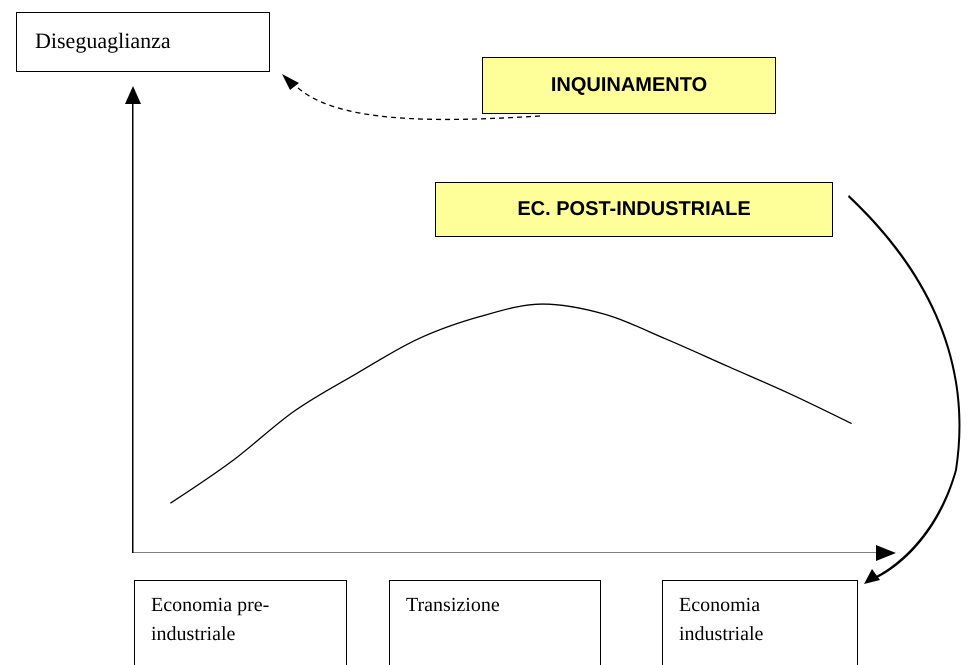  I want to click on text: EC. POST-INDUSTRIALE, so click(634, 209).